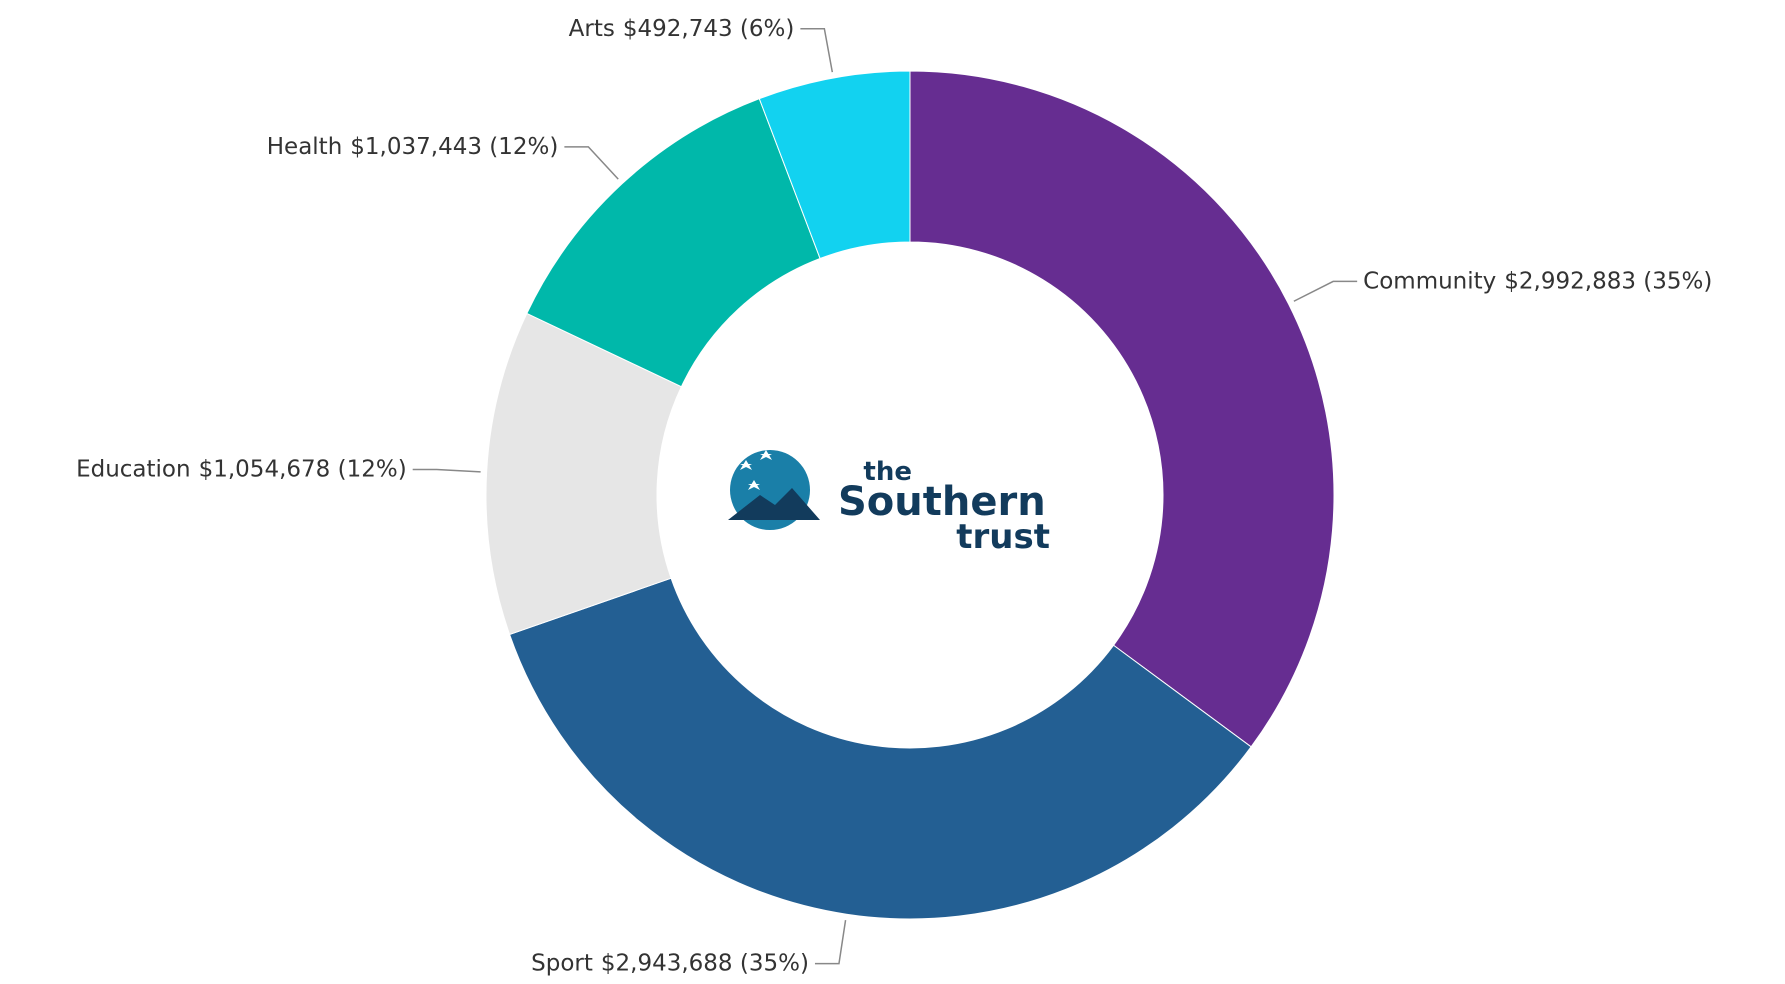 The image size is (1785, 984). Describe the element at coordinates (1429, 281) in the screenshot. I see `category-name: Community` at that location.